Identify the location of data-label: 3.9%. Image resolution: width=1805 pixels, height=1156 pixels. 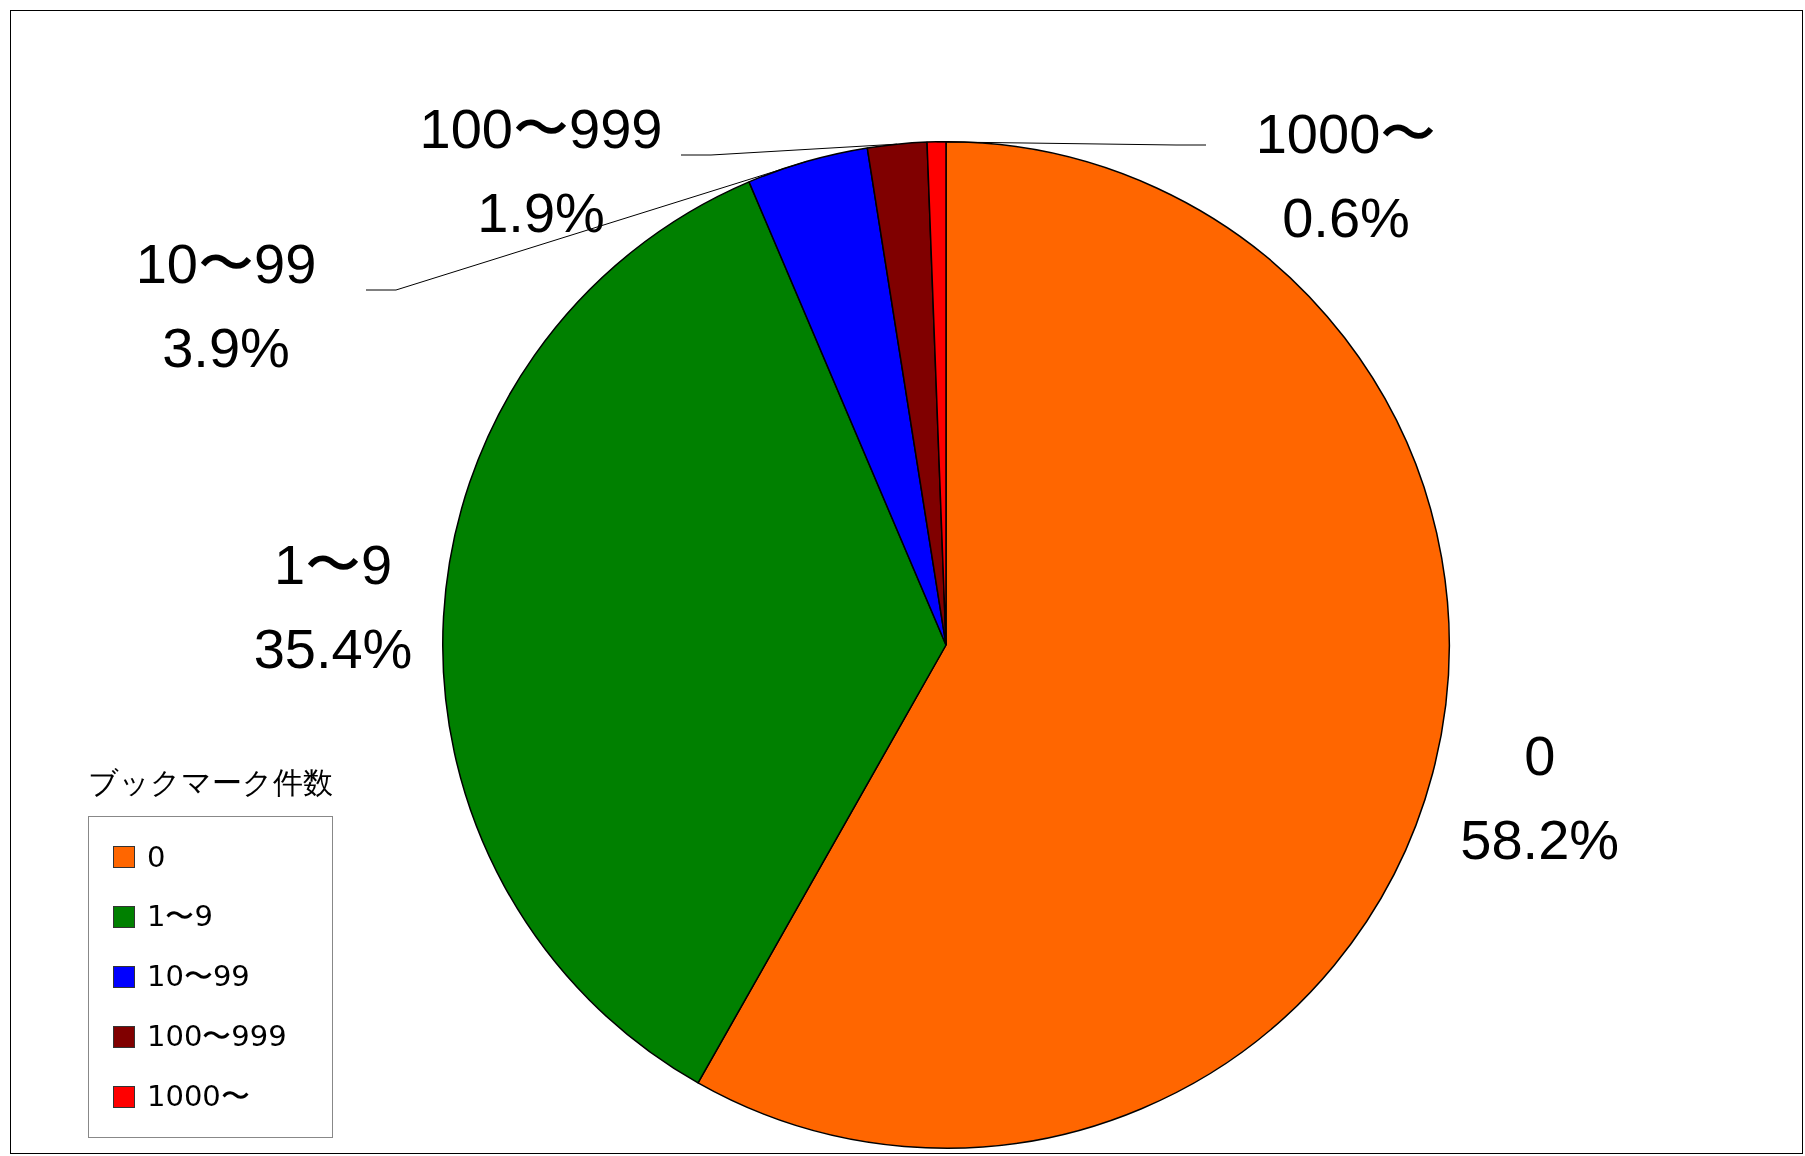
(226, 348).